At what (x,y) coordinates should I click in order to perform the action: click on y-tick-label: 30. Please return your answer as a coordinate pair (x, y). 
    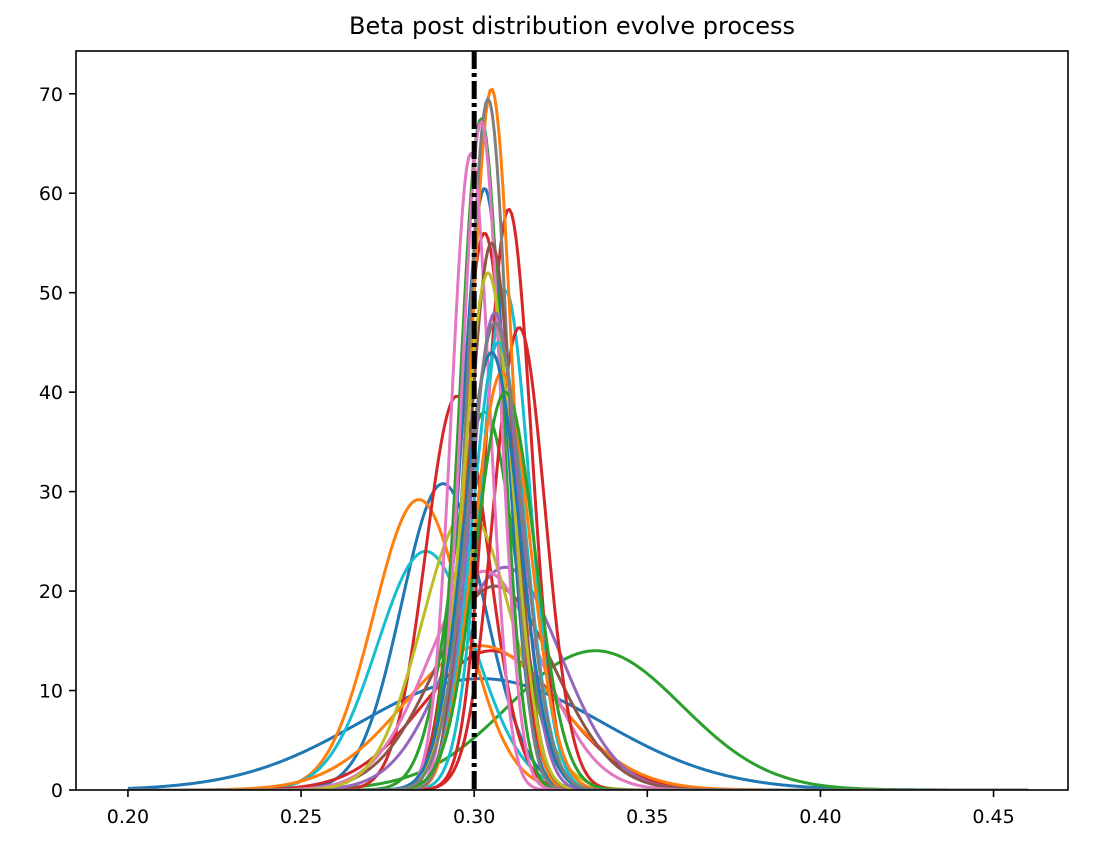
    Looking at the image, I should click on (51, 493).